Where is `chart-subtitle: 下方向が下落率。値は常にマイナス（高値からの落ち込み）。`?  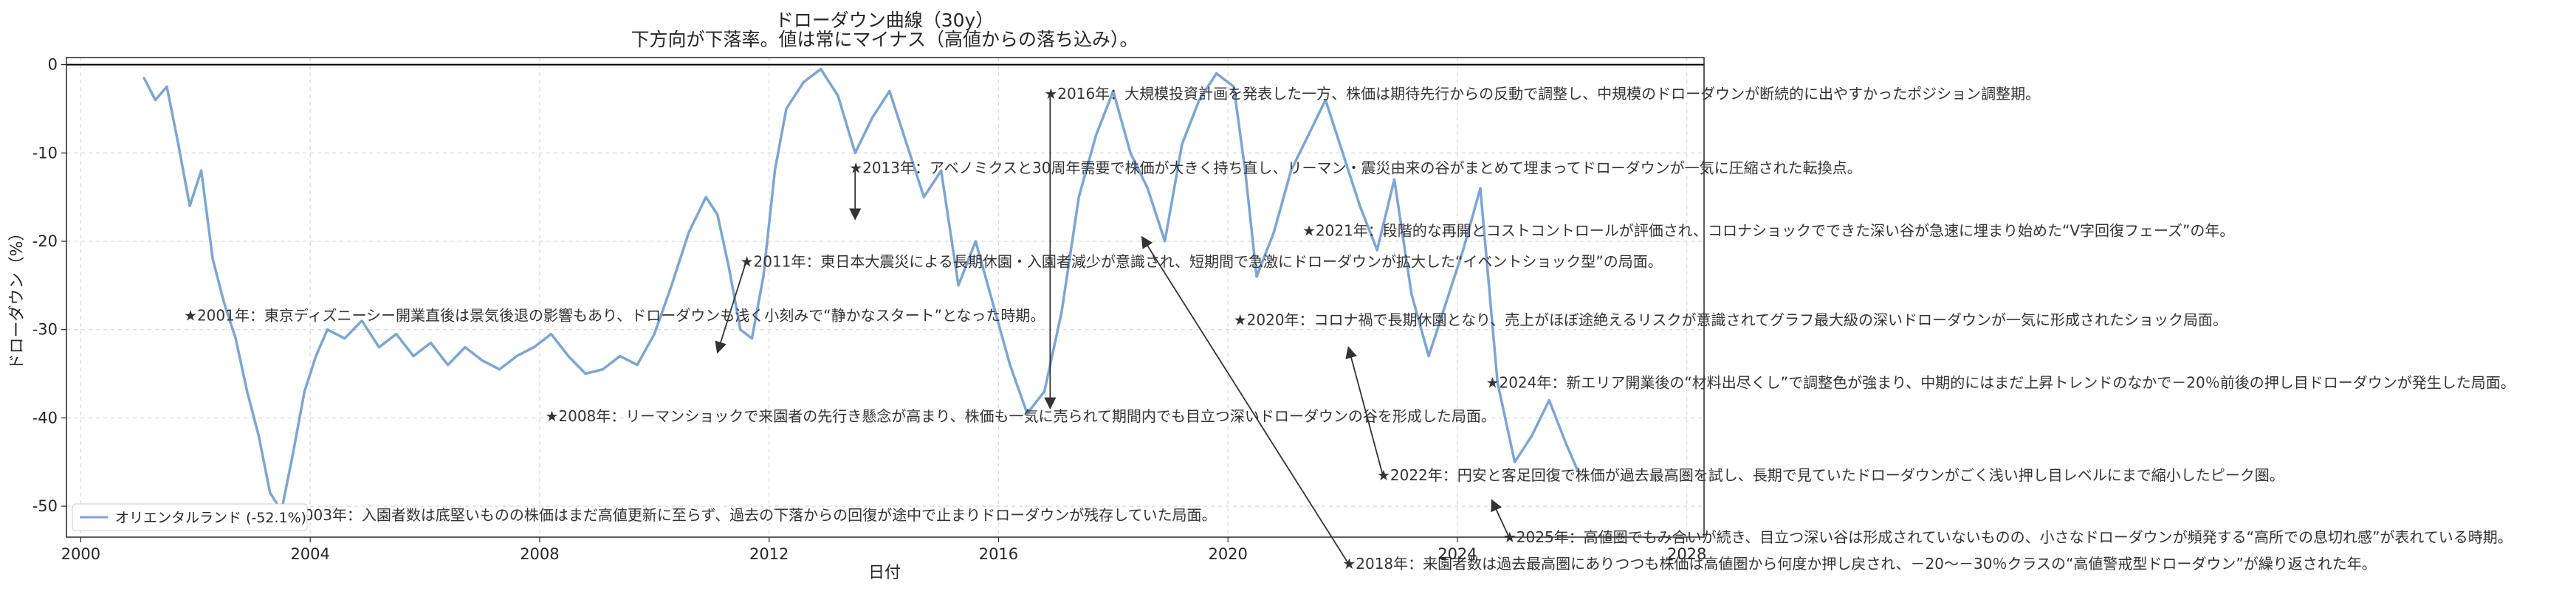 chart-subtitle: 下方向が下落率。値は常にマイナス（高値からの落ち込み）。 is located at coordinates (885, 39).